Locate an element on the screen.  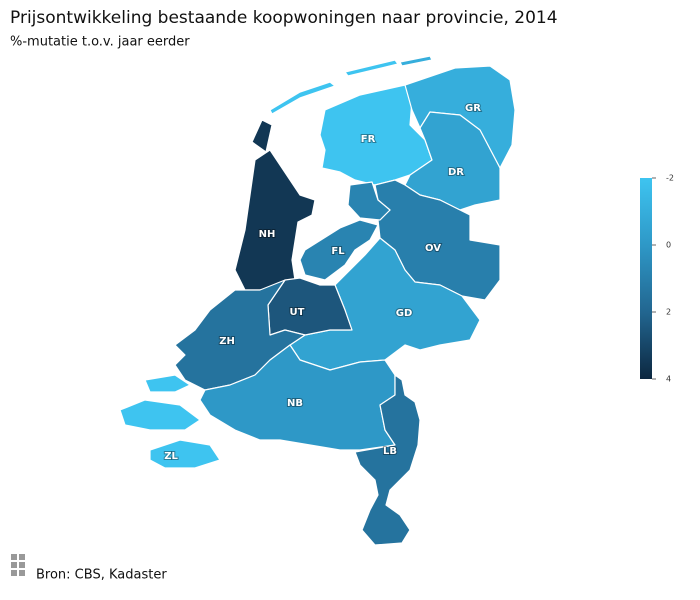
province-label: FR is located at coordinates (368, 139).